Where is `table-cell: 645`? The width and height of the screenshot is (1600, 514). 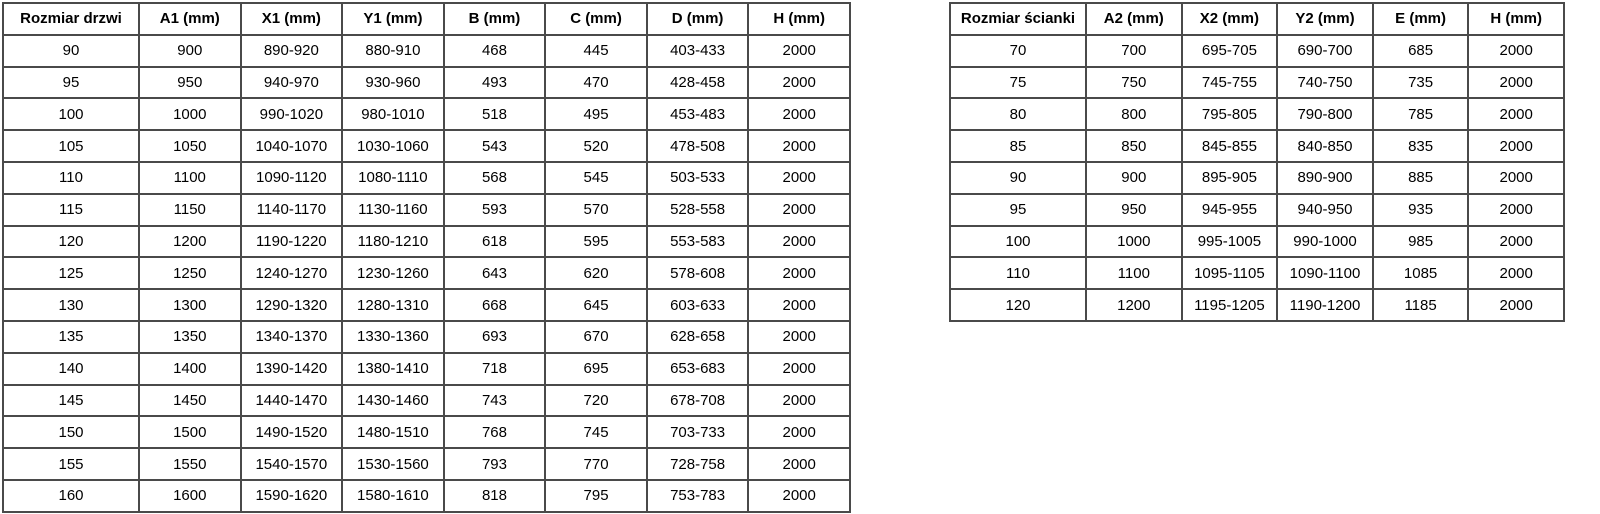
table-cell: 645 is located at coordinates (596, 305).